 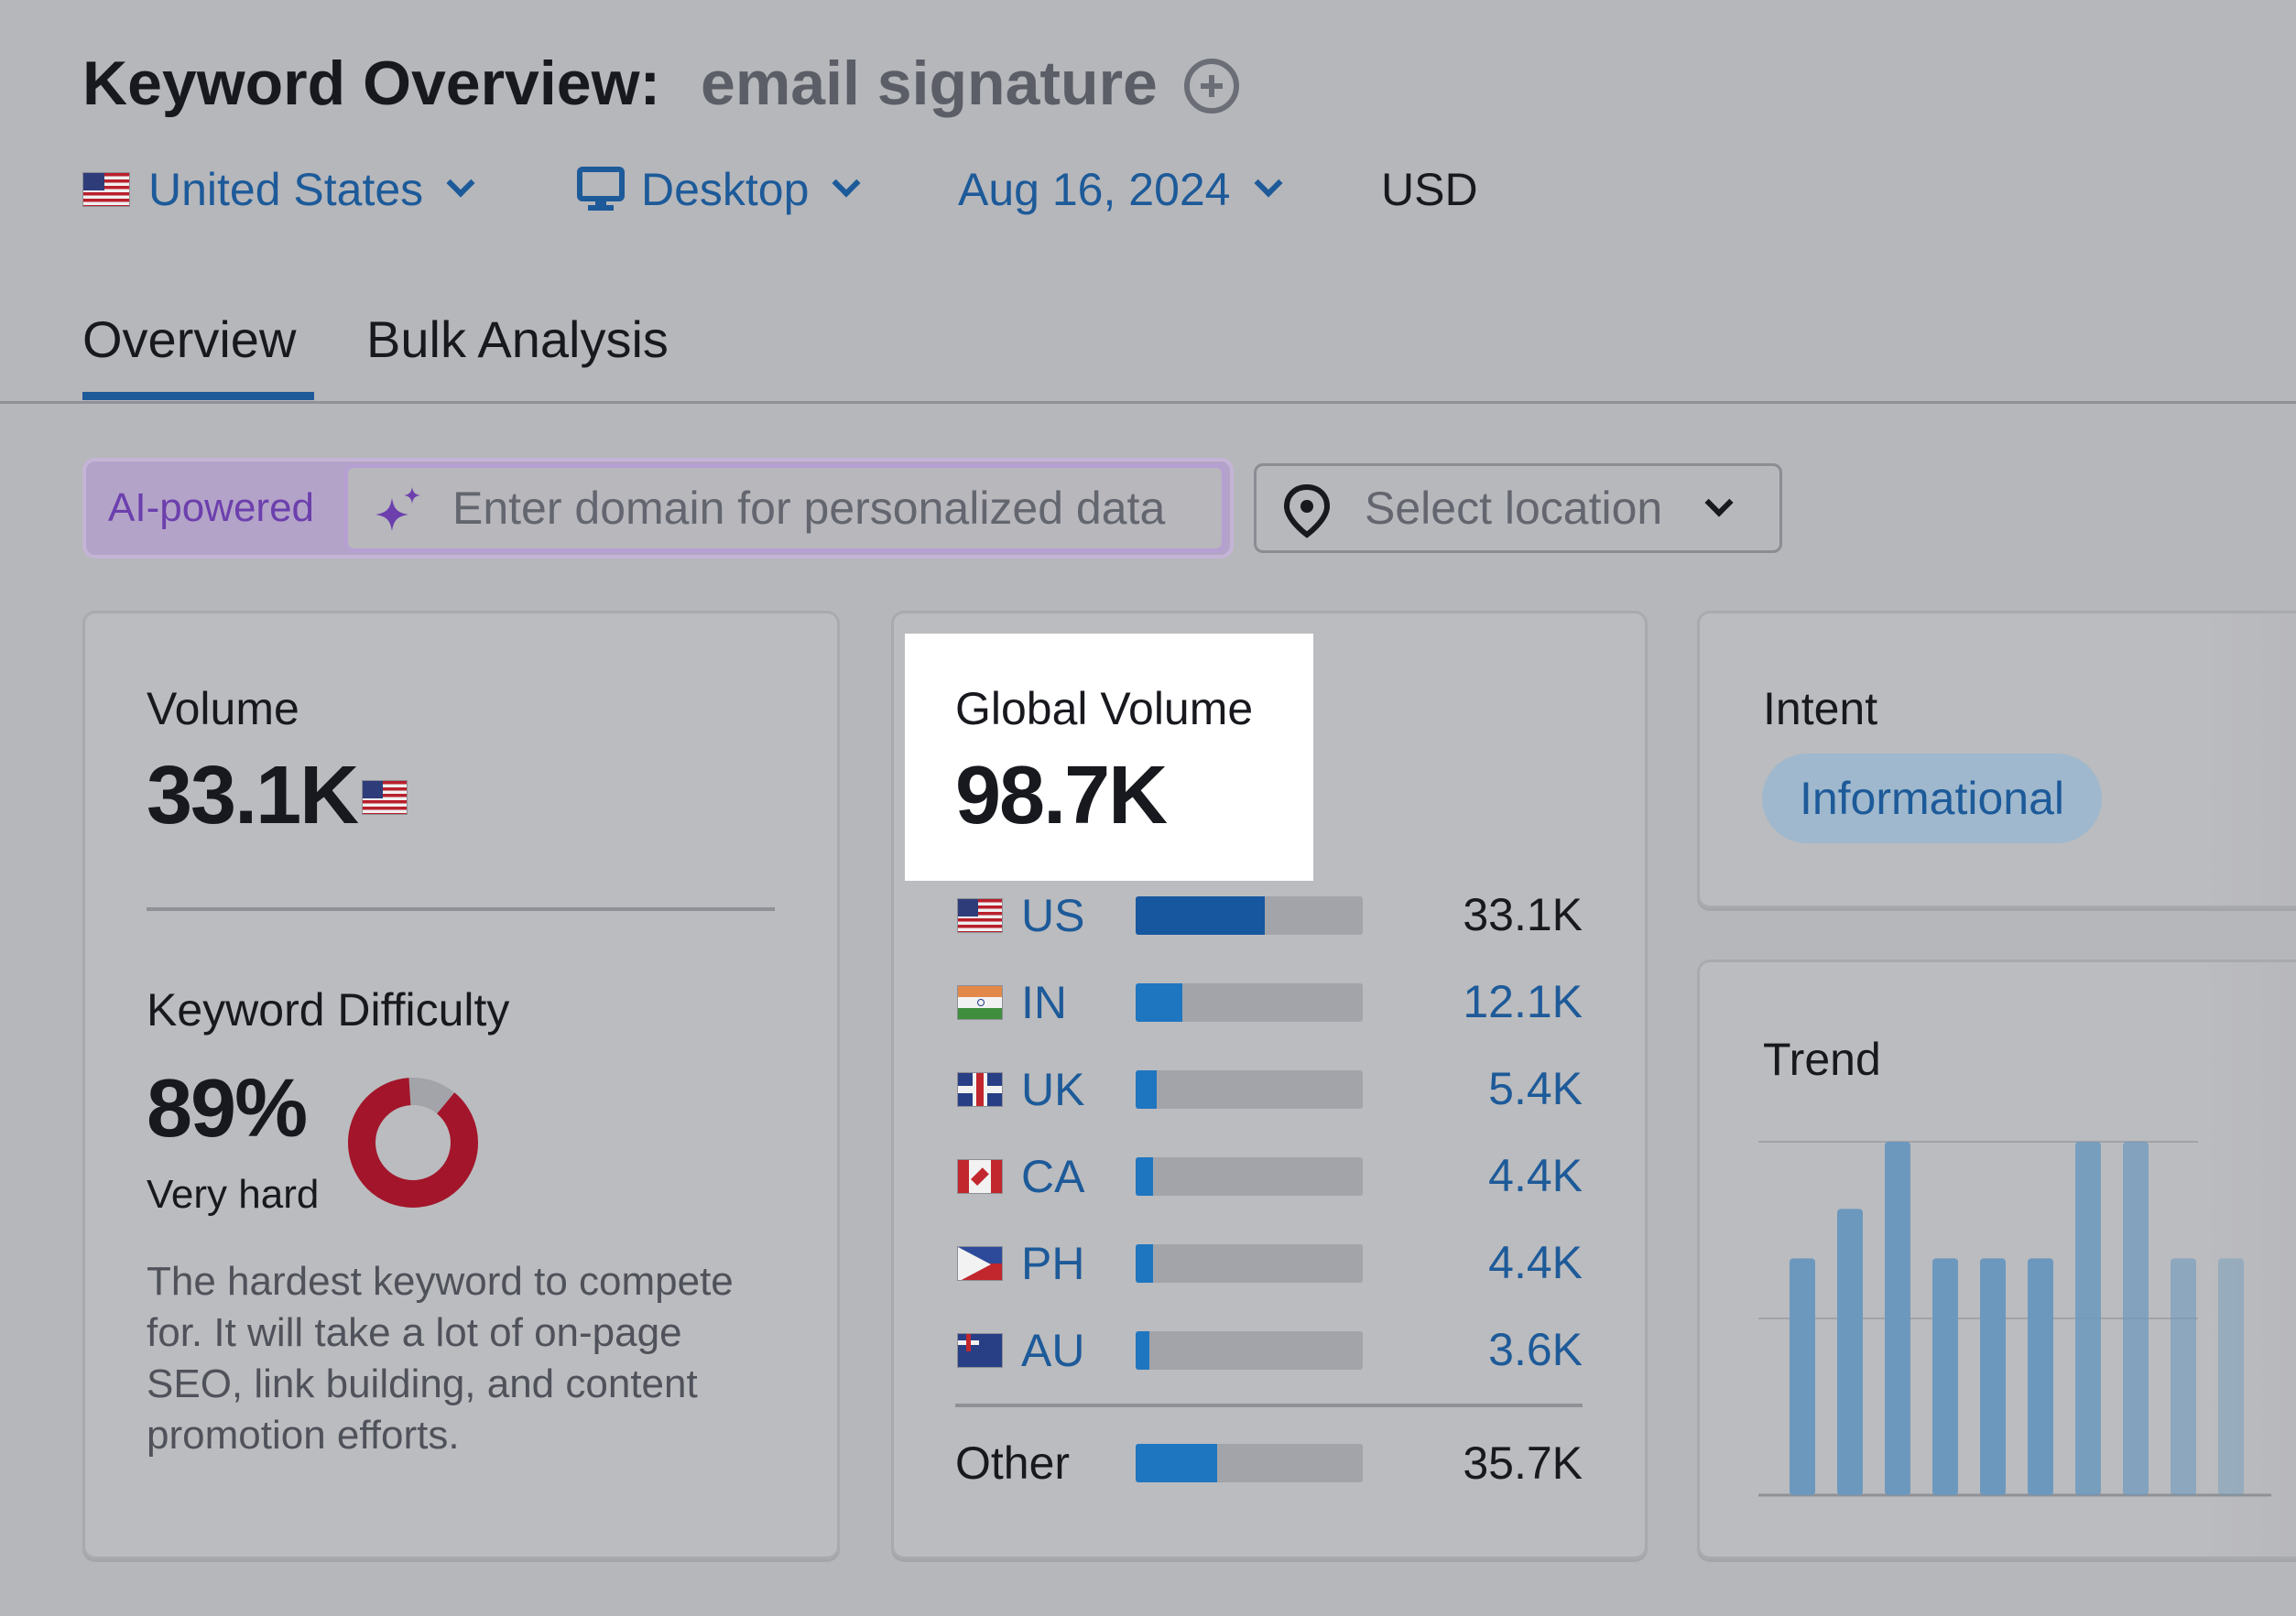 I want to click on country-volume-value: 12.1K, so click(x=1523, y=1002).